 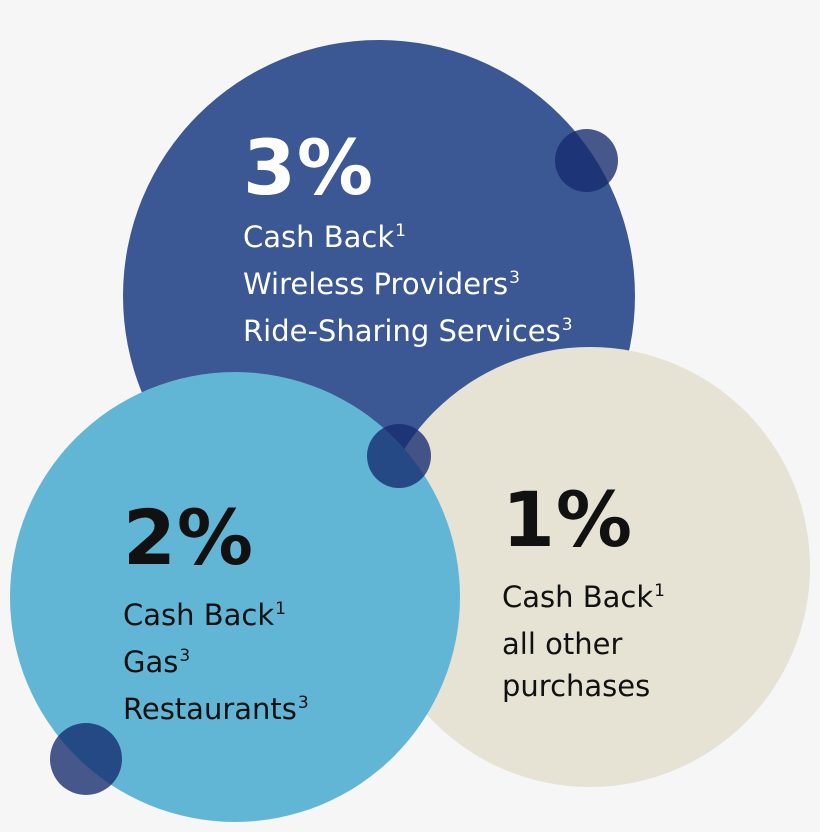 I want to click on tier-3-line-ride-sharing: Ride-Sharing Services3, so click(x=408, y=333).